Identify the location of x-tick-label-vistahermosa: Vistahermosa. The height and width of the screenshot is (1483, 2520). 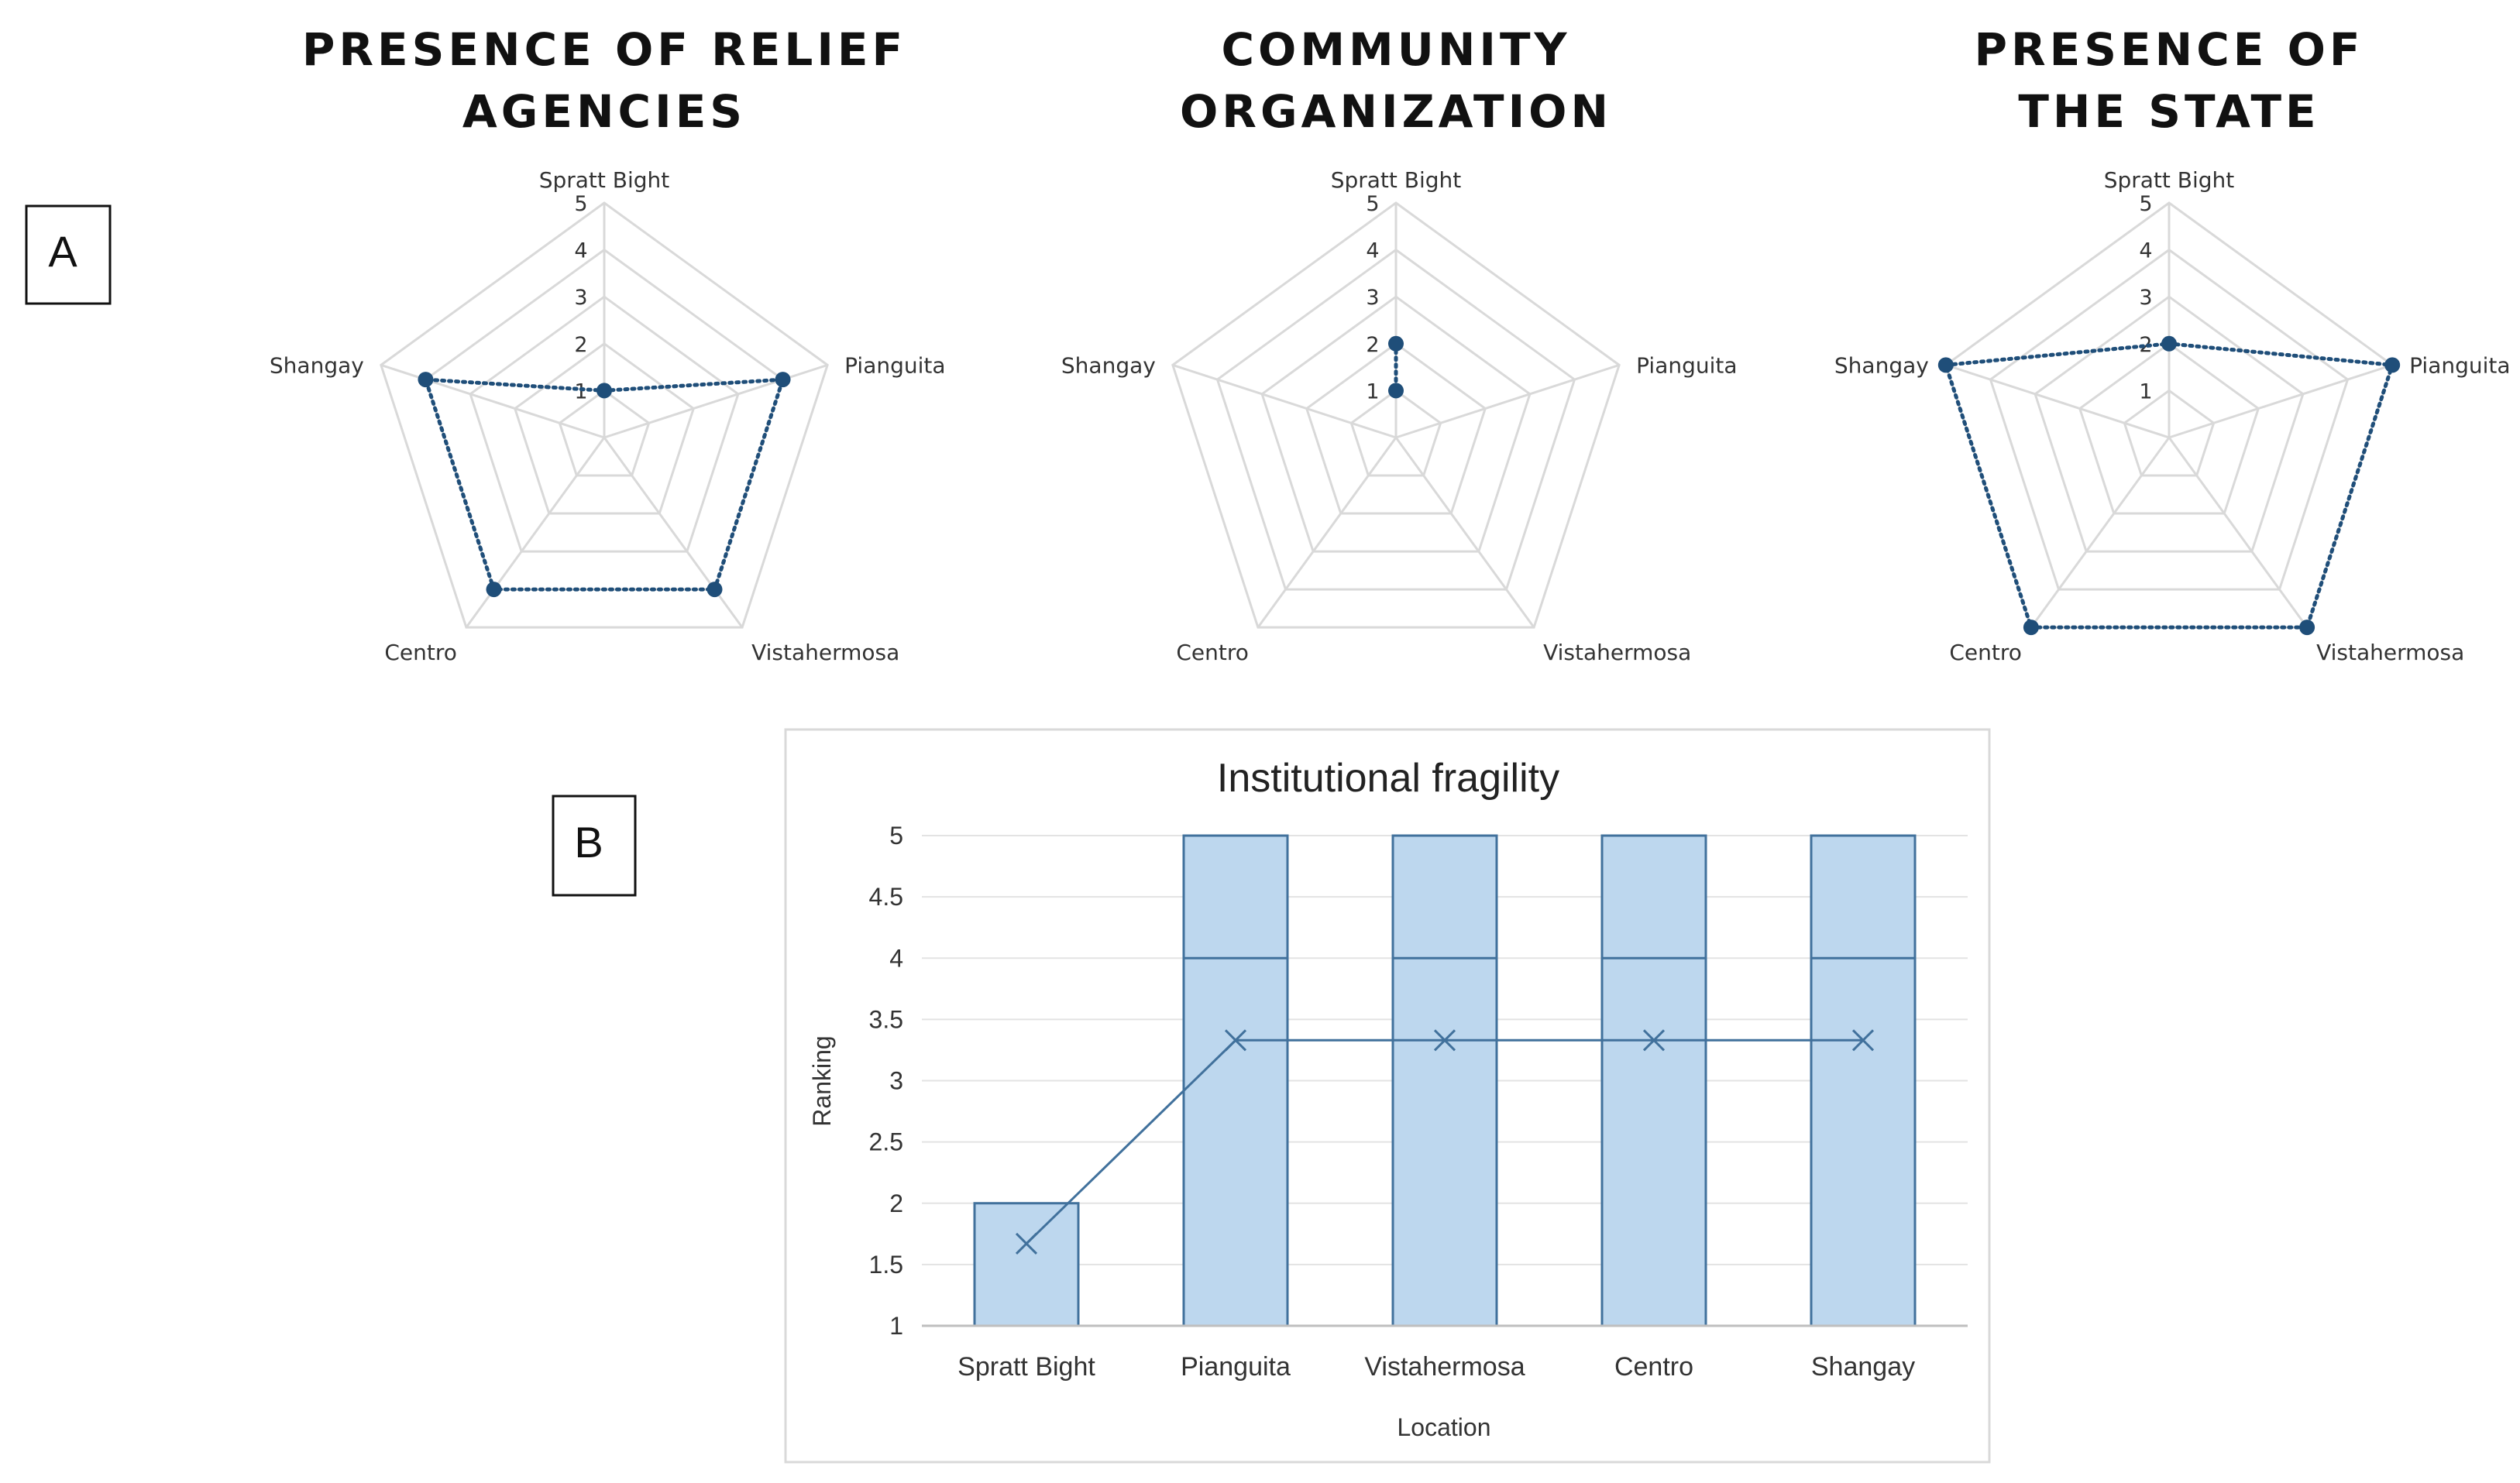
(1444, 1367).